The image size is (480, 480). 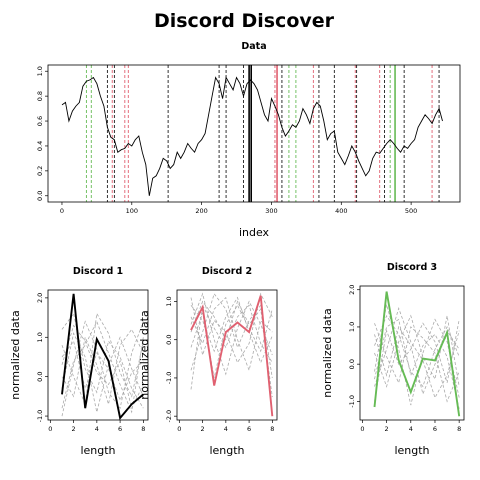 I want to click on panel-3-xtick-label-3: 6, so click(x=435, y=429).